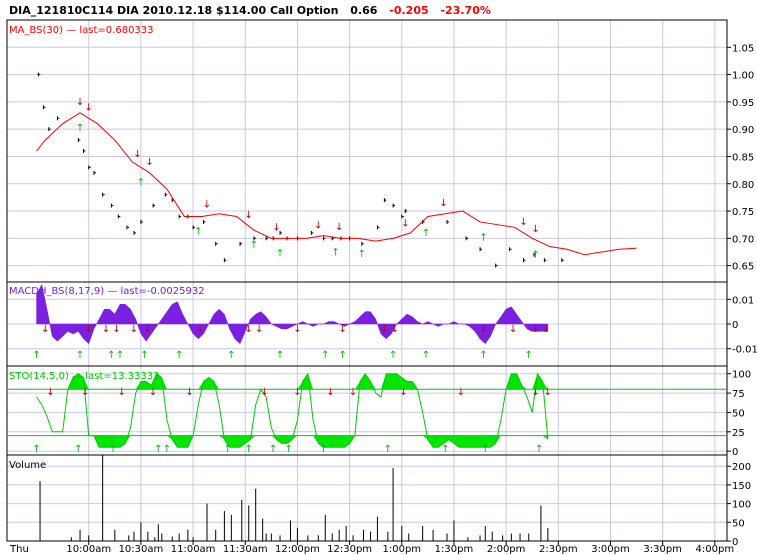  What do you see at coordinates (141, 549) in the screenshot?
I see `x-tick-label: 10:30am` at bounding box center [141, 549].